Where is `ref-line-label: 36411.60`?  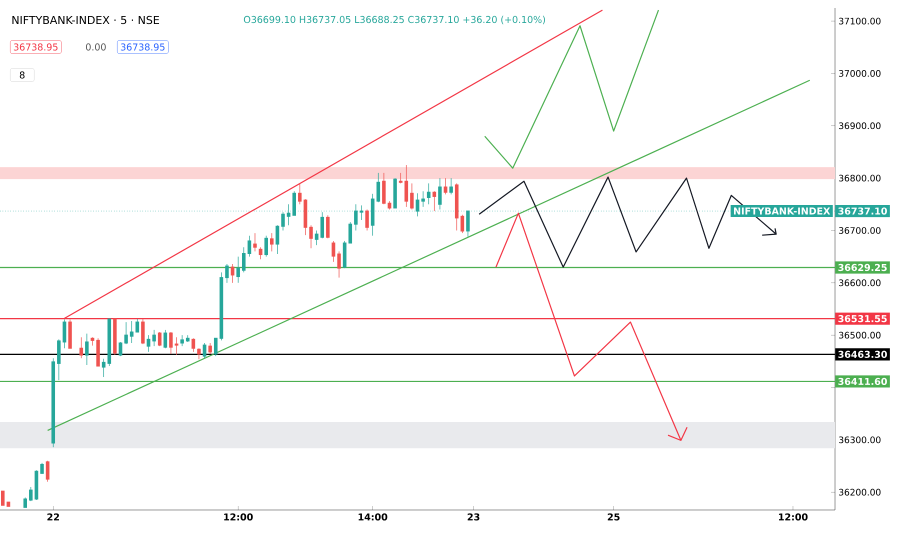 ref-line-label: 36411.60 is located at coordinates (862, 382).